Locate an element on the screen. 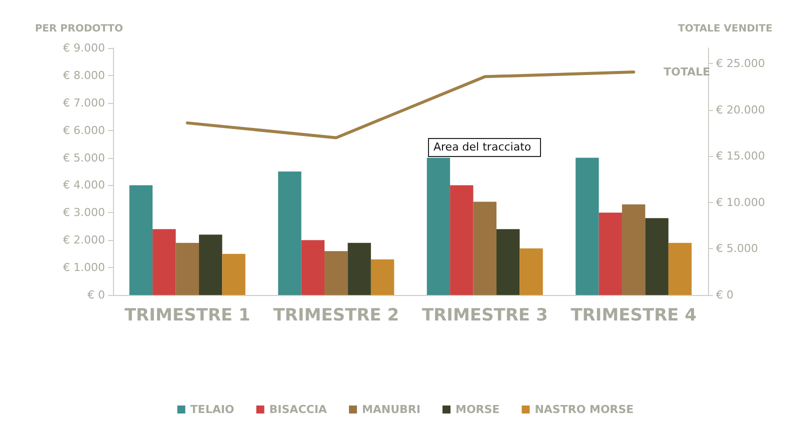 The width and height of the screenshot is (811, 430). line-series is located at coordinates (411, 105).